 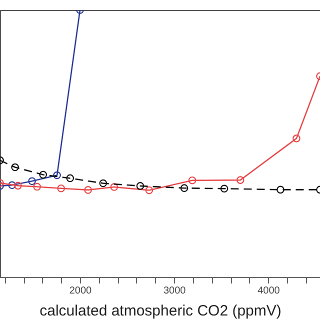 I want to click on x-tick-label: 3000, so click(x=174, y=291).